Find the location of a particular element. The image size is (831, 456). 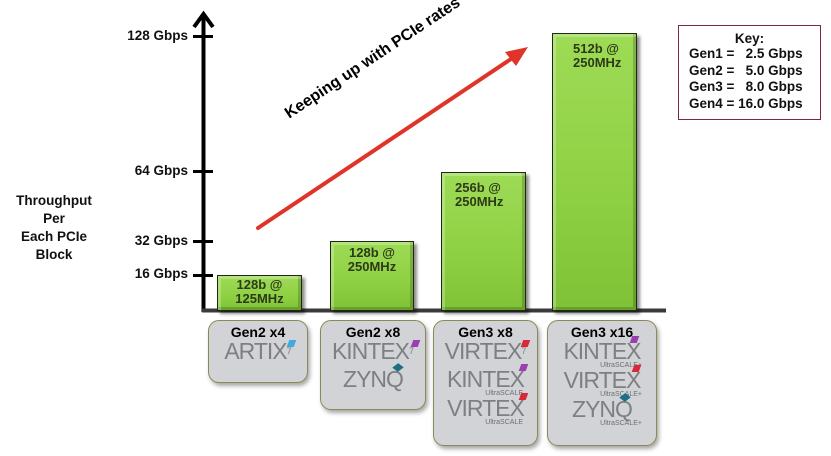

legend-row: Gen3 = 8.0 Gbps is located at coordinates (746, 86).